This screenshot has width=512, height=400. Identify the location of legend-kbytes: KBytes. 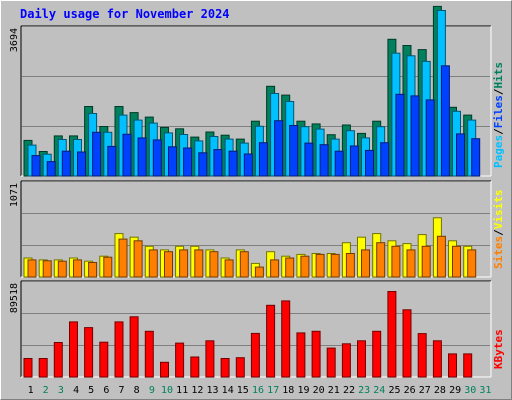
(498, 349).